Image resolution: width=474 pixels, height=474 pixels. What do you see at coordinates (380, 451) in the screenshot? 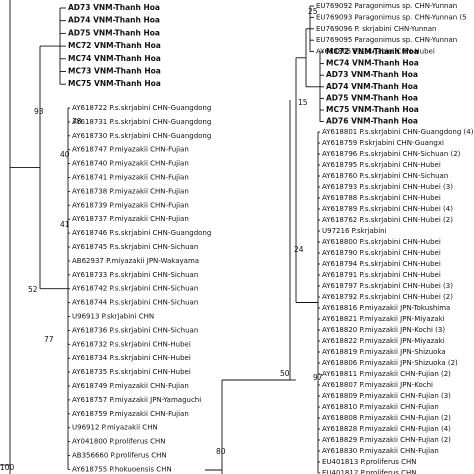
I see `leaf-label: AY618830 P.miyazakii CHN-Fujian` at bounding box center [380, 451].